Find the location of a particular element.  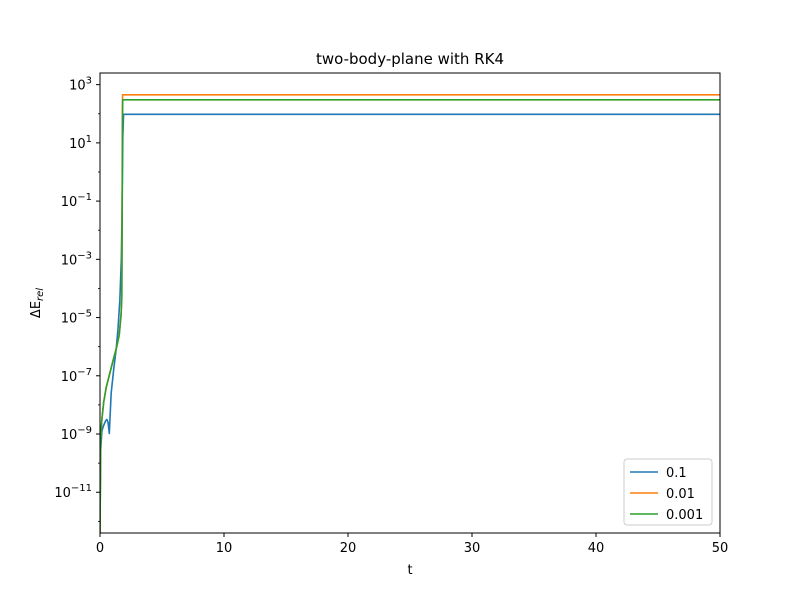

y-tick-exponent: −5 is located at coordinates (84, 314).